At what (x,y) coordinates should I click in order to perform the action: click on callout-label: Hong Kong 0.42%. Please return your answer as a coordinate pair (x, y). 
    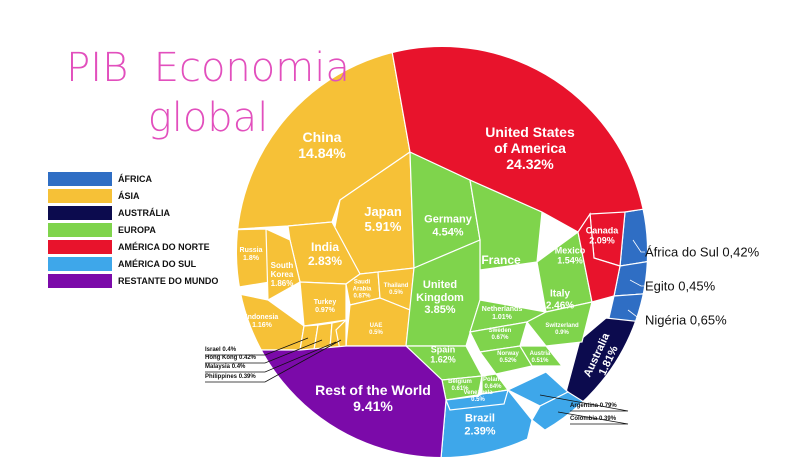
    Looking at the image, I should click on (230, 358).